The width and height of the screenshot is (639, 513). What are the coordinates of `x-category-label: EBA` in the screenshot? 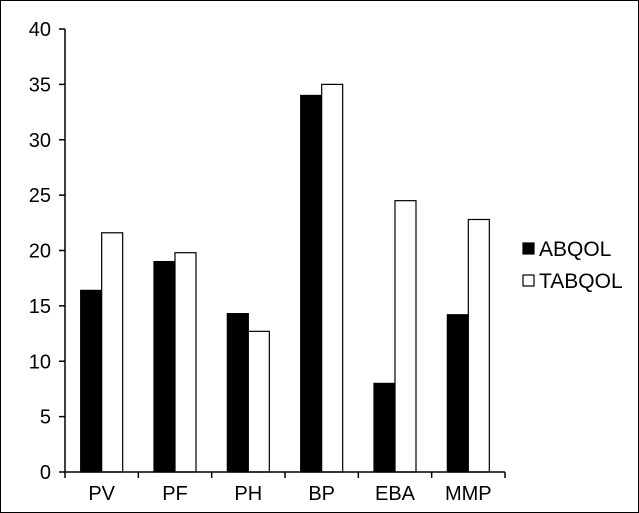 It's located at (395, 494).